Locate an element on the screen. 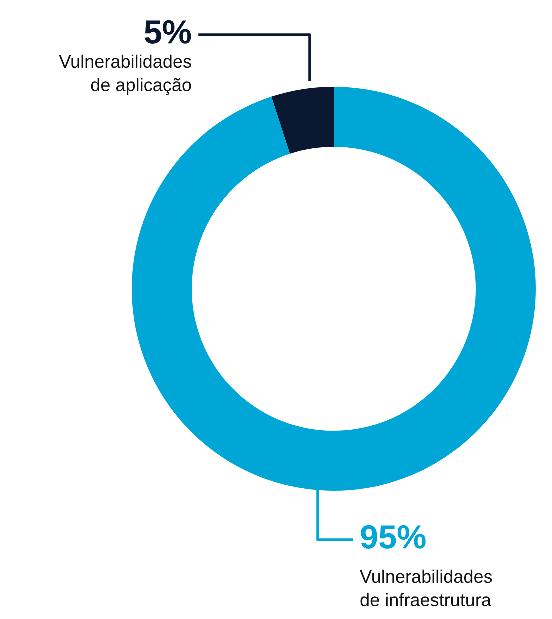 This screenshot has height=619, width=552. donut-slice is located at coordinates (303, 120).